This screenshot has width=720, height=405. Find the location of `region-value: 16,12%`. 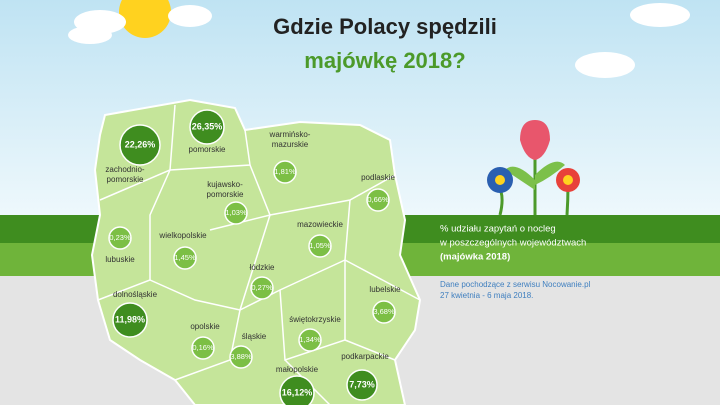

region-value: 16,12% is located at coordinates (297, 392).